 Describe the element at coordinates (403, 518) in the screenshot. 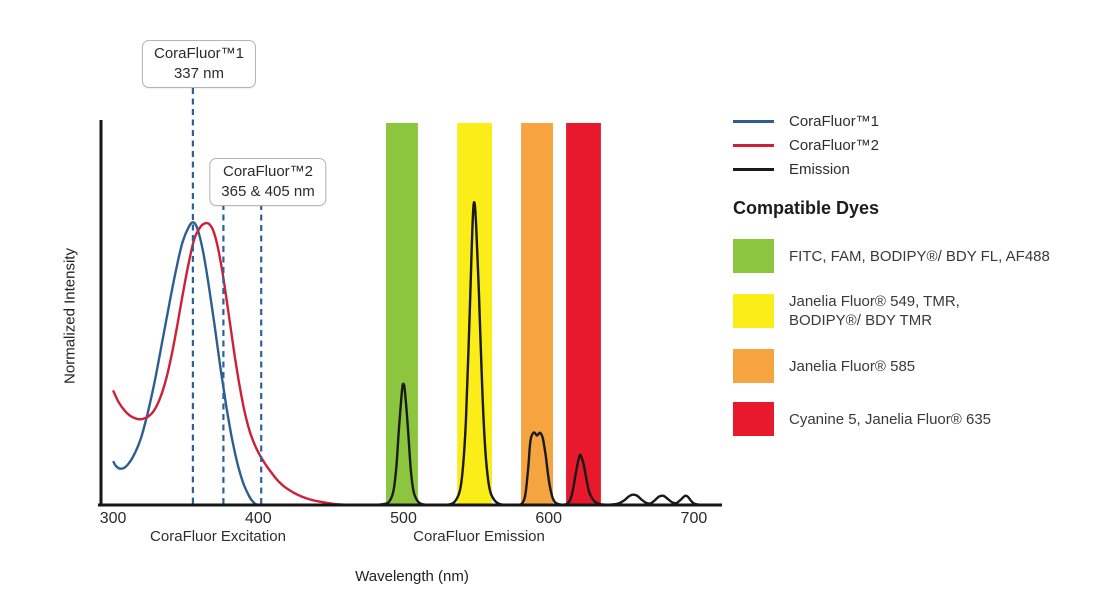

I see `x-tick-label-500: 500` at that location.